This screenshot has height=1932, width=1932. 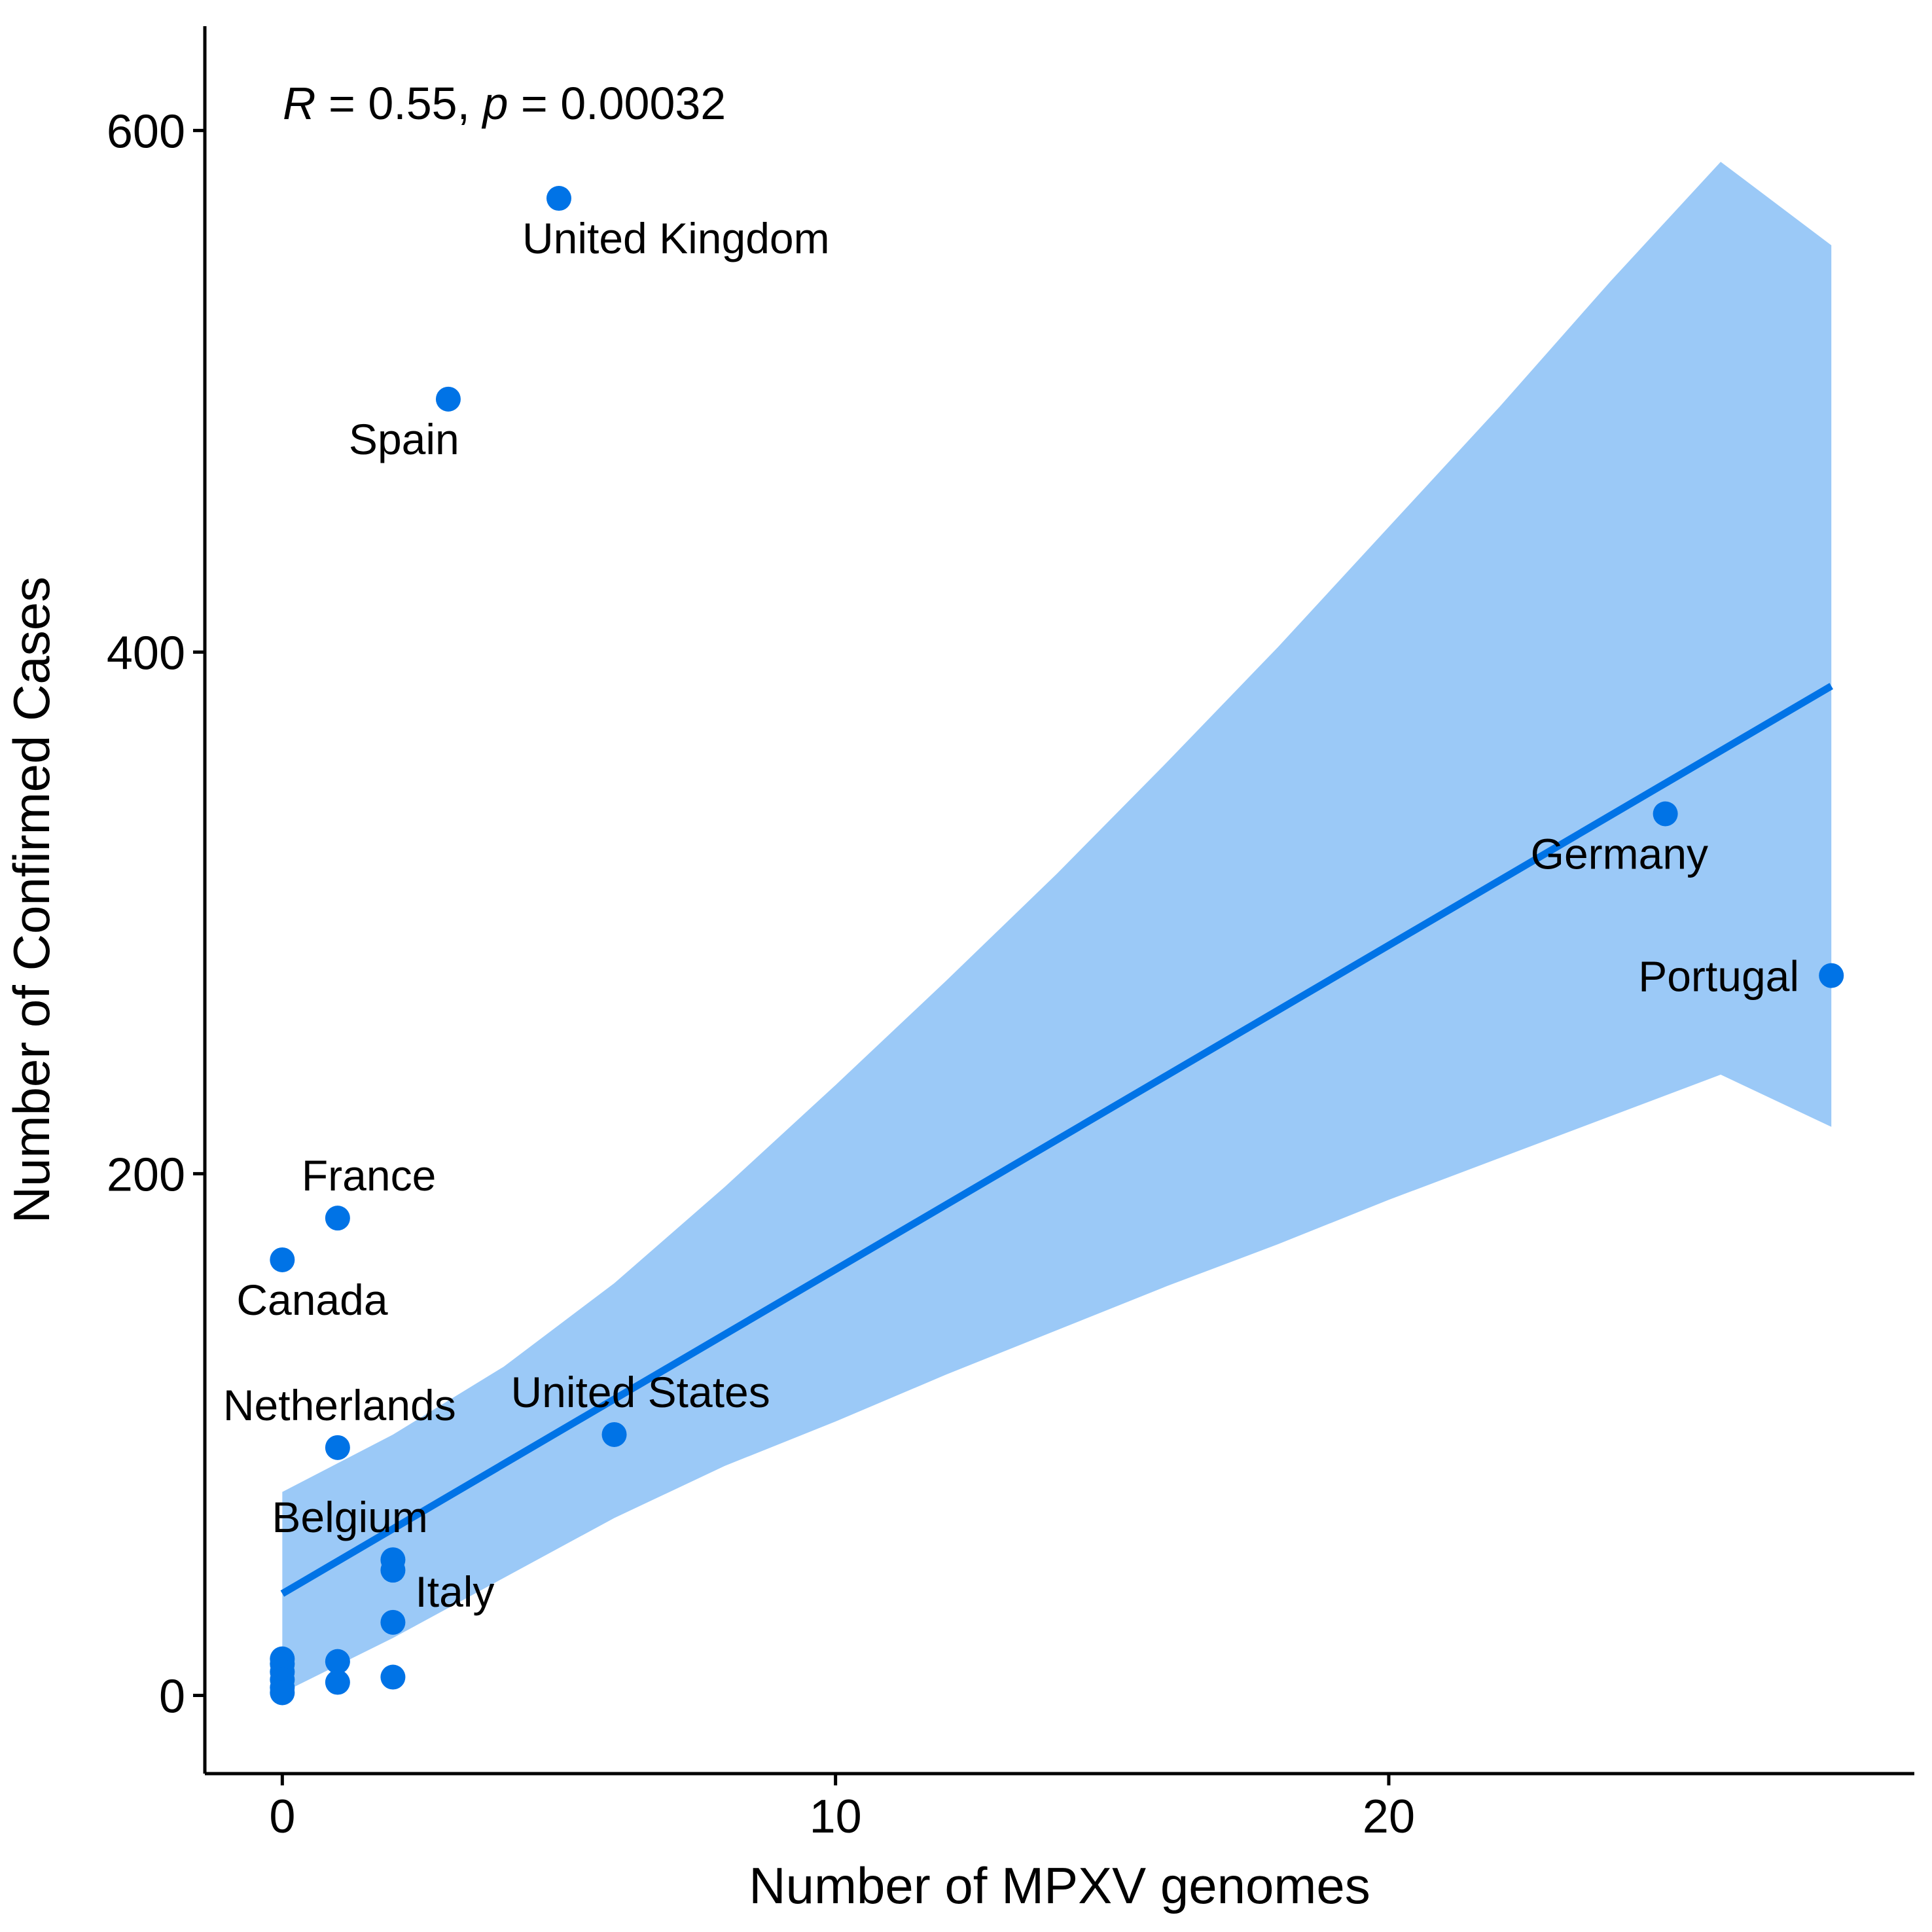 What do you see at coordinates (311, 1300) in the screenshot?
I see `point-label: Canada` at bounding box center [311, 1300].